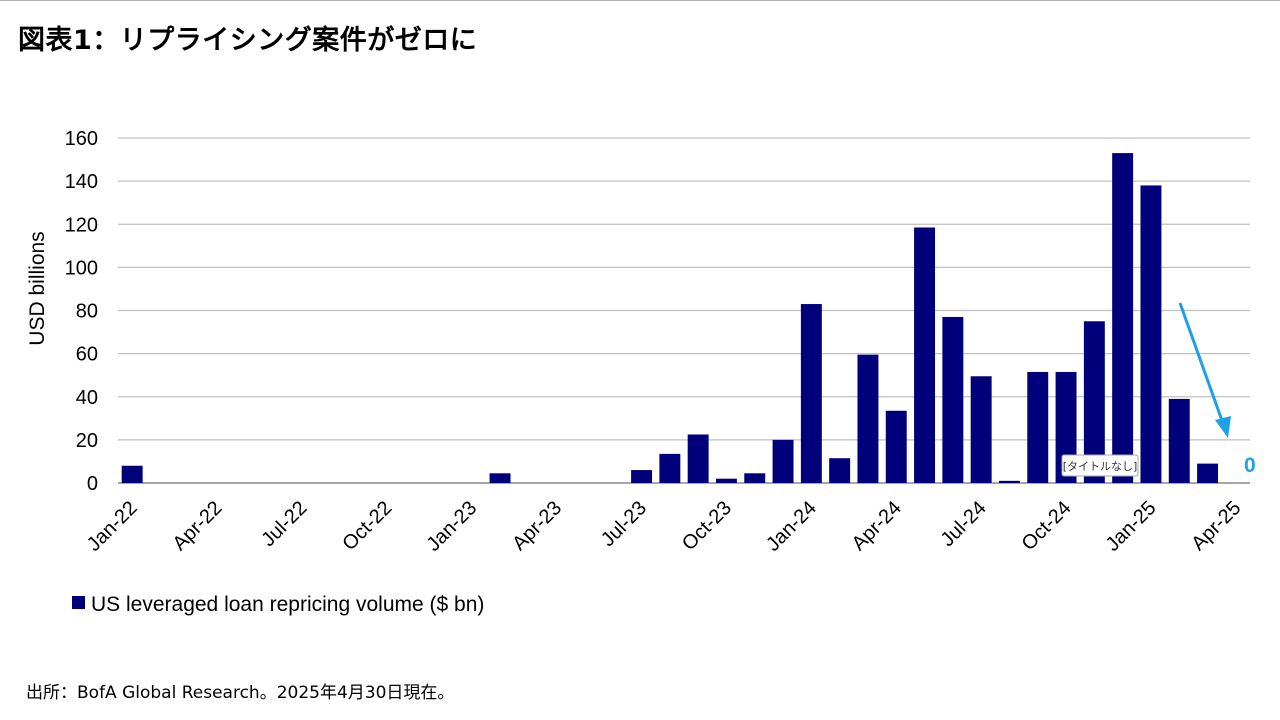  I want to click on y-tick-label: 20, so click(87, 441).